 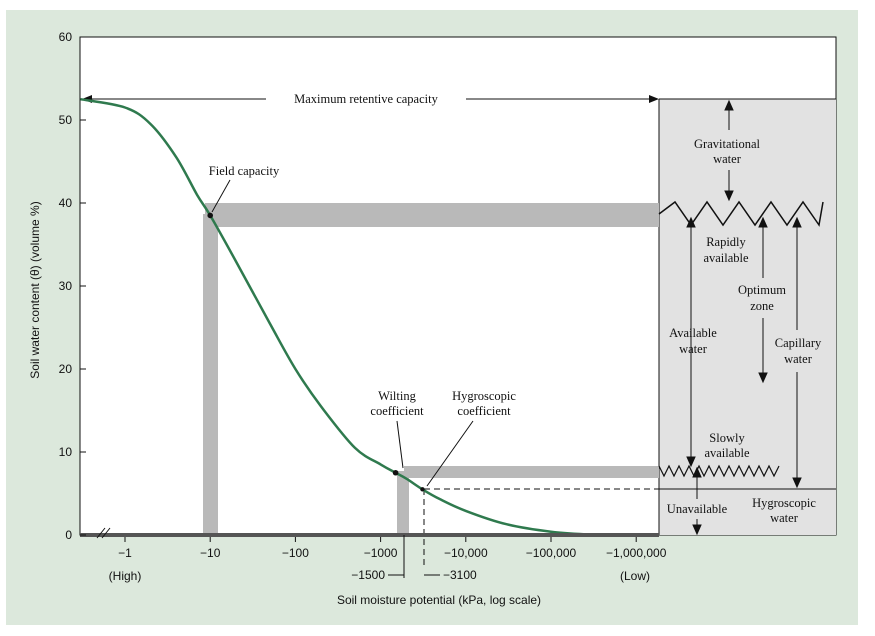 What do you see at coordinates (366, 99) in the screenshot?
I see `max-retentive-label: Maximum retentive capacity` at bounding box center [366, 99].